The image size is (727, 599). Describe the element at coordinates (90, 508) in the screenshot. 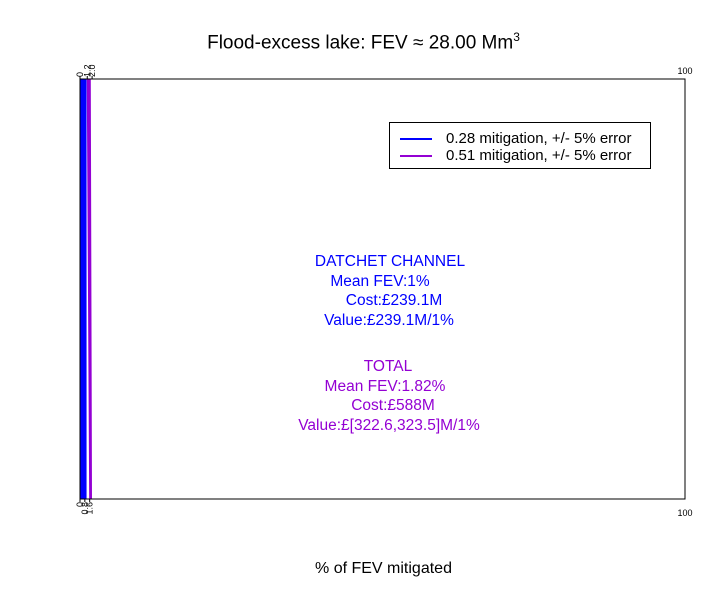

I see `bottom-tick-label: 1.6` at that location.